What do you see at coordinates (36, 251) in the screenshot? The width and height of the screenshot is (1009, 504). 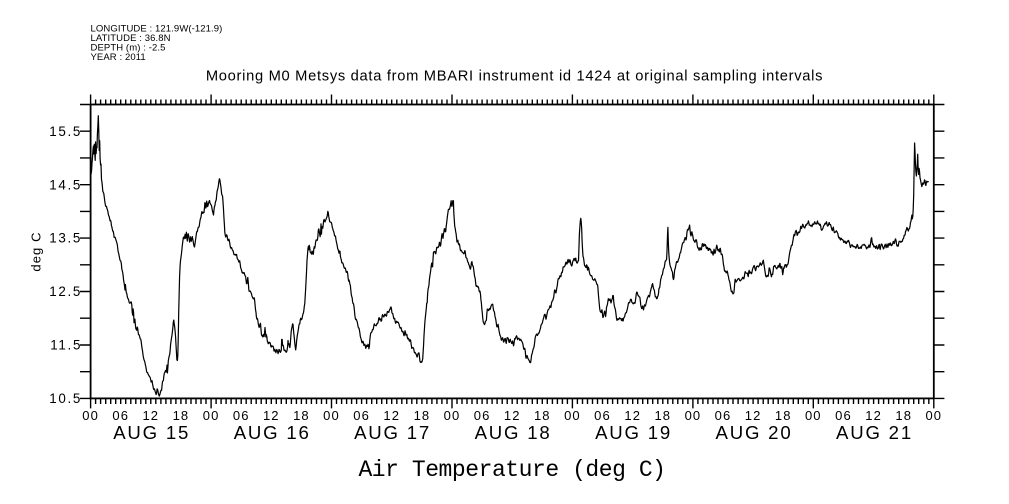 I see `svg-text: deg C` at bounding box center [36, 251].